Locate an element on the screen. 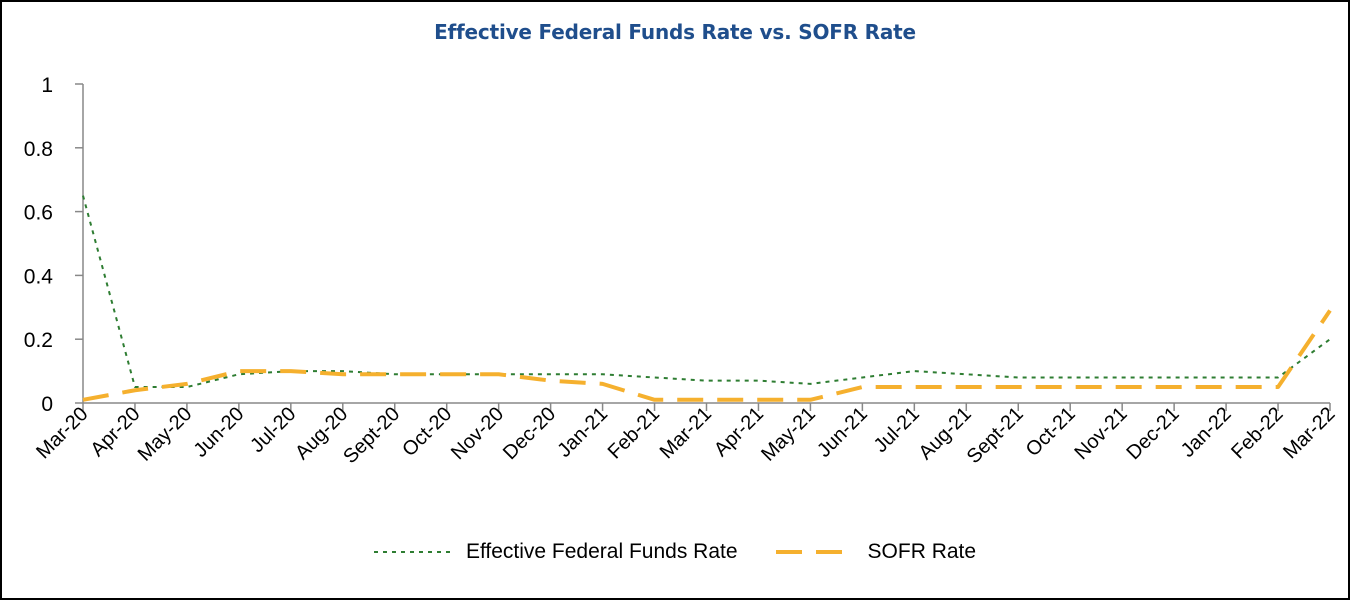 The image size is (1350, 600). x-tick-label: Jun-21 is located at coordinates (842, 432).